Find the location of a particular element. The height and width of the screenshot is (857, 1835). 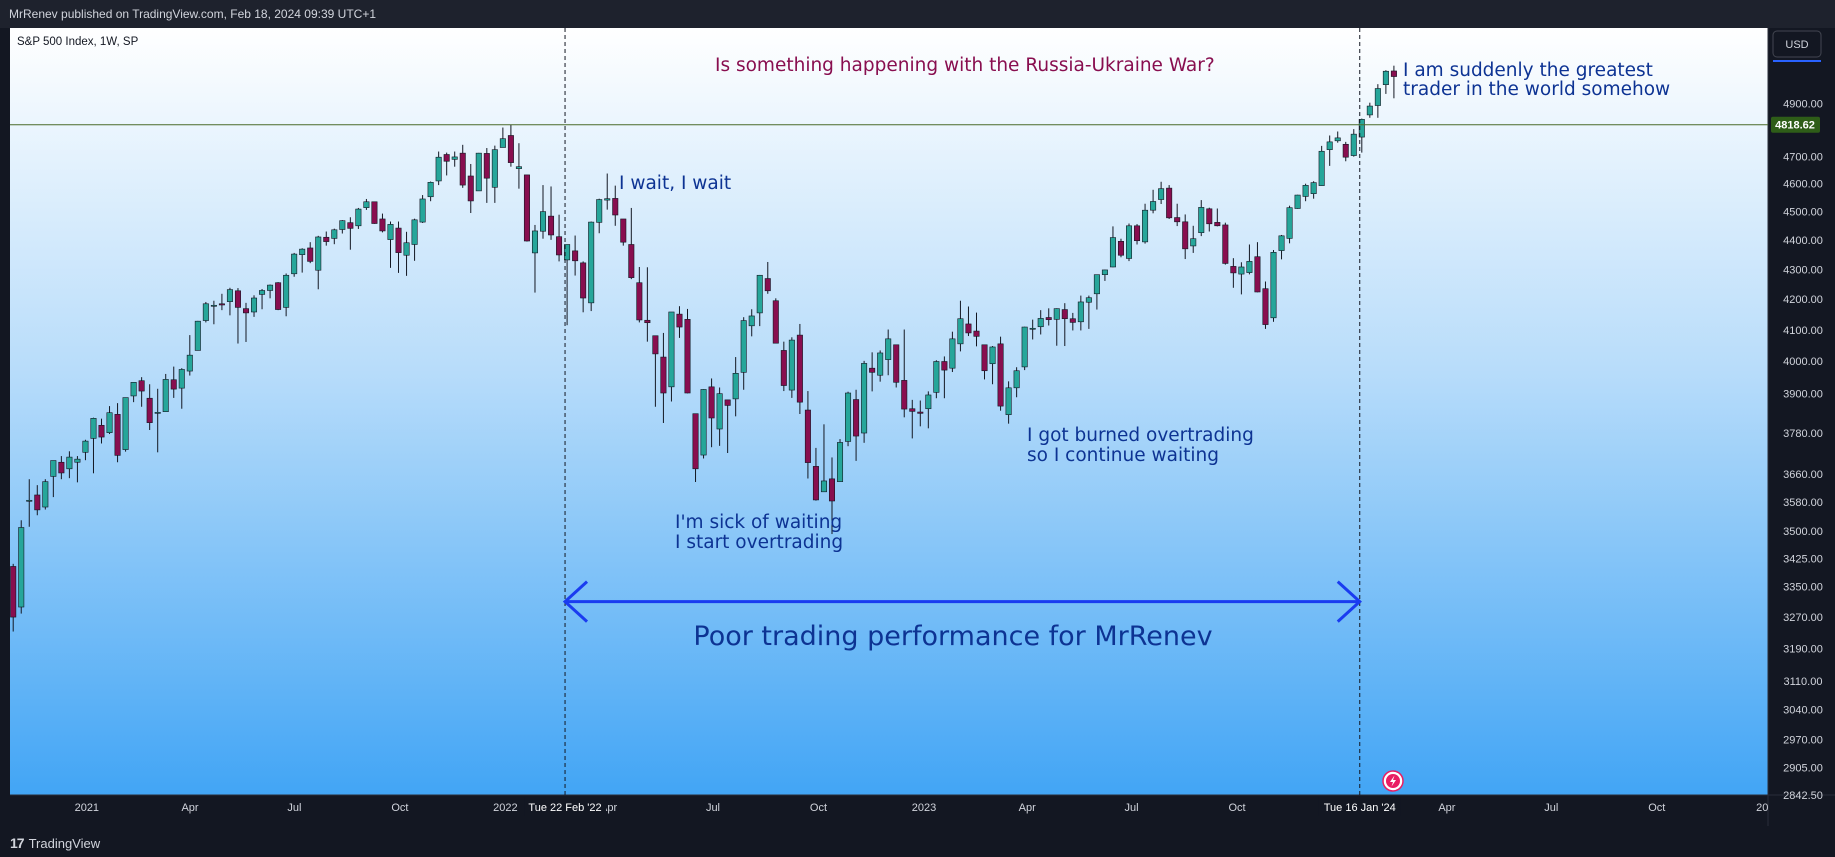

x-tick-label: Jul is located at coordinates (294, 808).